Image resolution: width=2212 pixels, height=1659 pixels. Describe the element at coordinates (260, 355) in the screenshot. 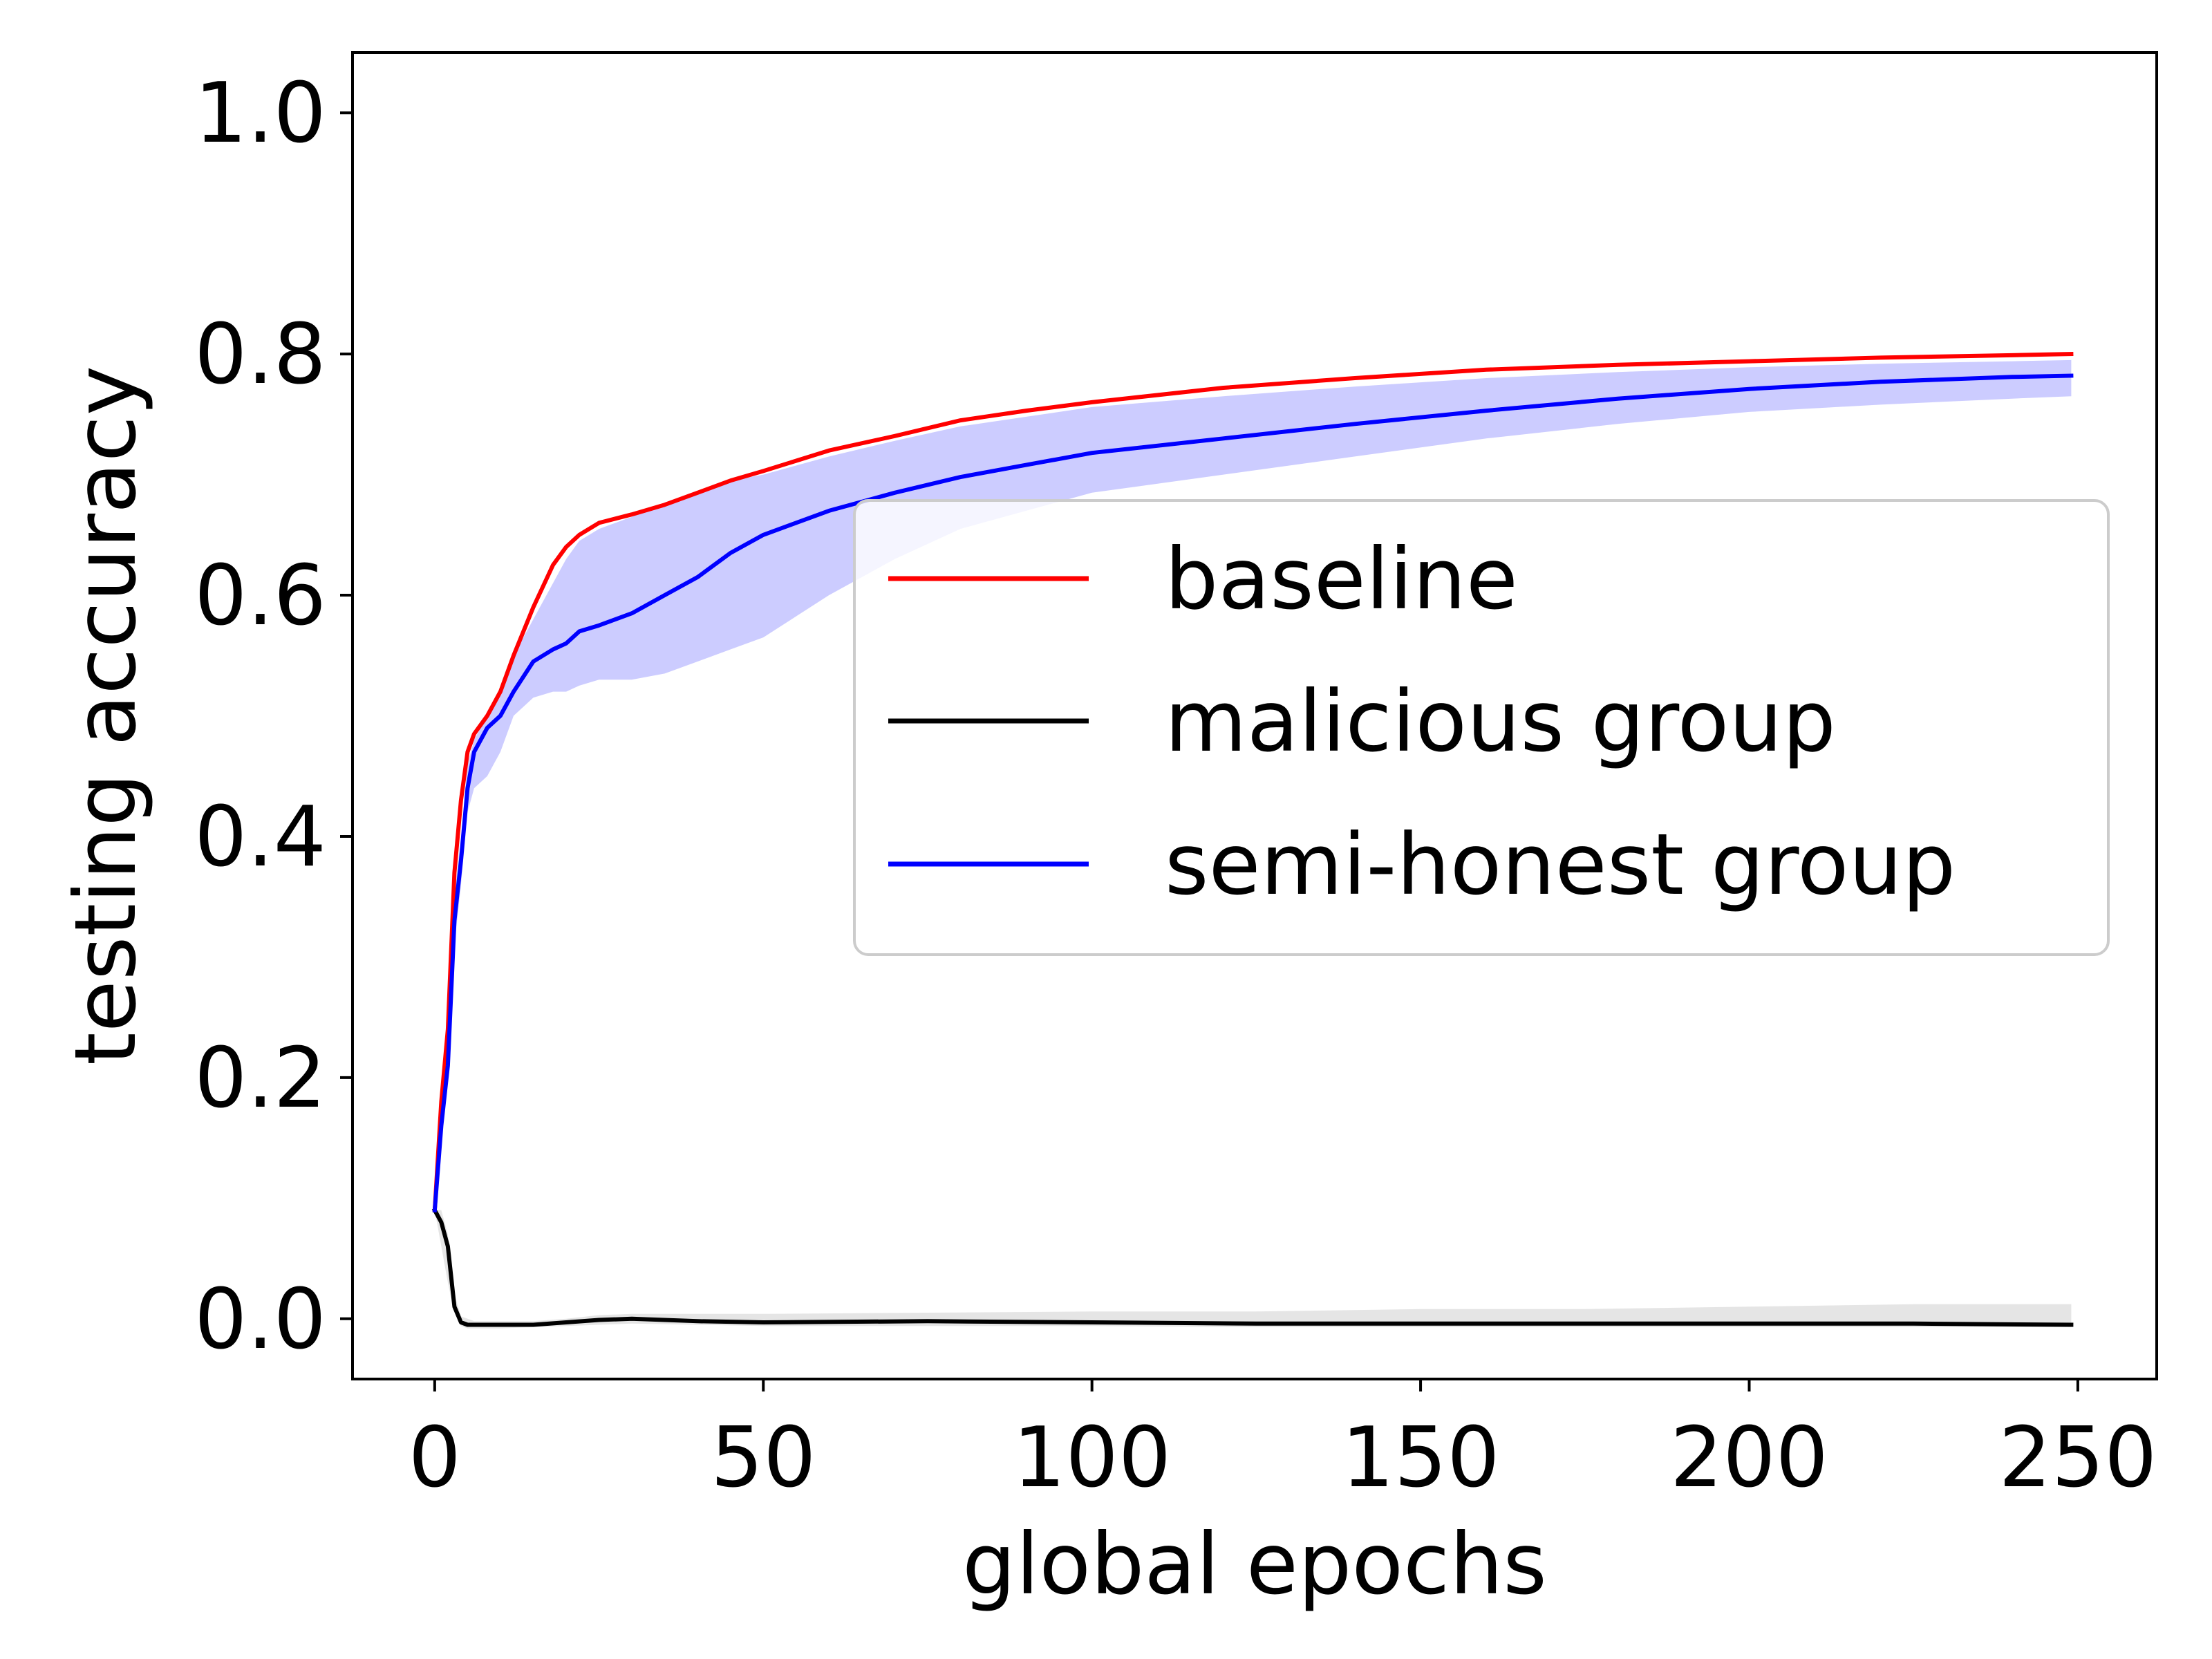

I see `y-tick-label: 0.8` at that location.